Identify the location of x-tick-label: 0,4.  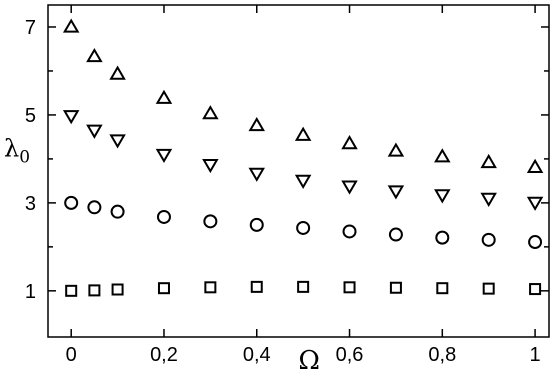
(257, 355).